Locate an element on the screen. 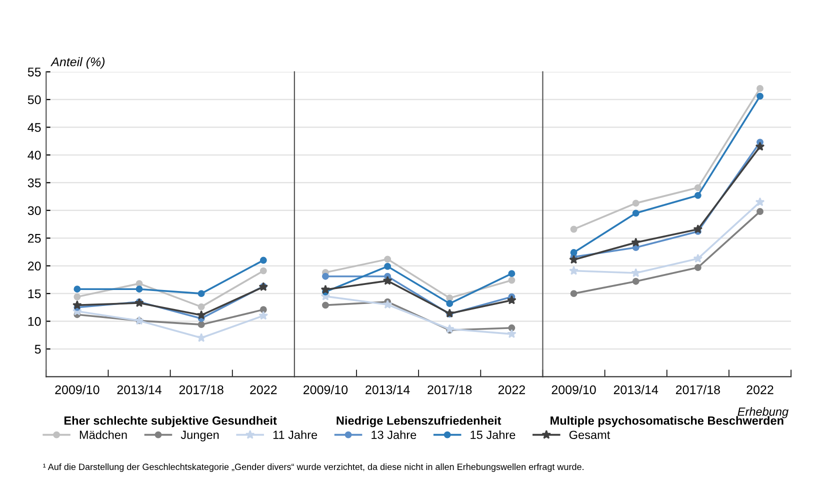 This screenshot has height=482, width=824. x-axis-title: Eher schlechte subjektive Gesundheit is located at coordinates (170, 422).